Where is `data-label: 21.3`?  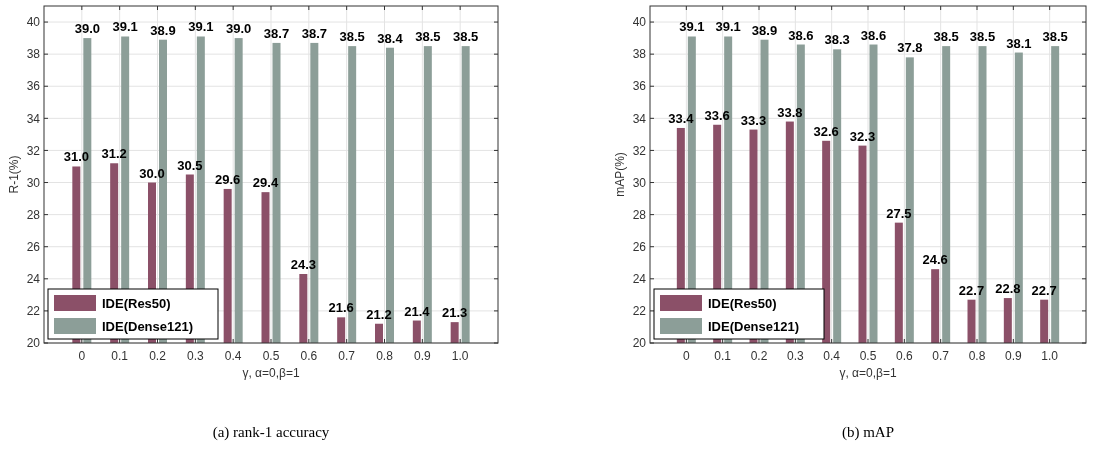
data-label: 21.3 is located at coordinates (455, 313).